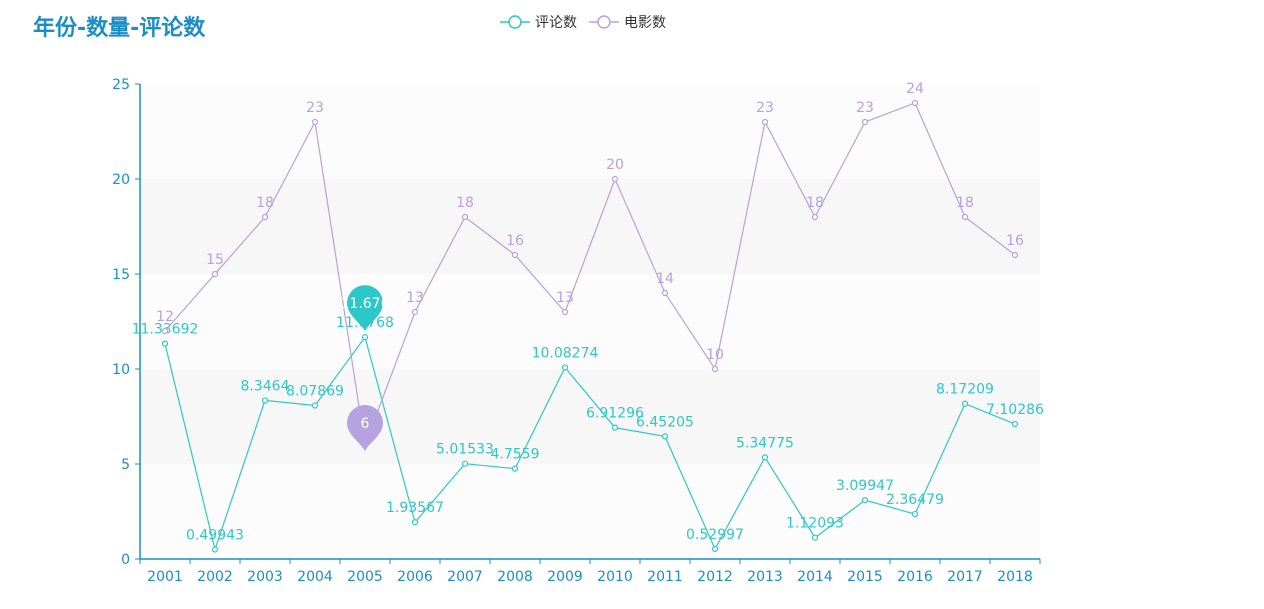 Image resolution: width=1264 pixels, height=609 pixels. Describe the element at coordinates (121, 180) in the screenshot. I see `y-tick-label: 20` at that location.